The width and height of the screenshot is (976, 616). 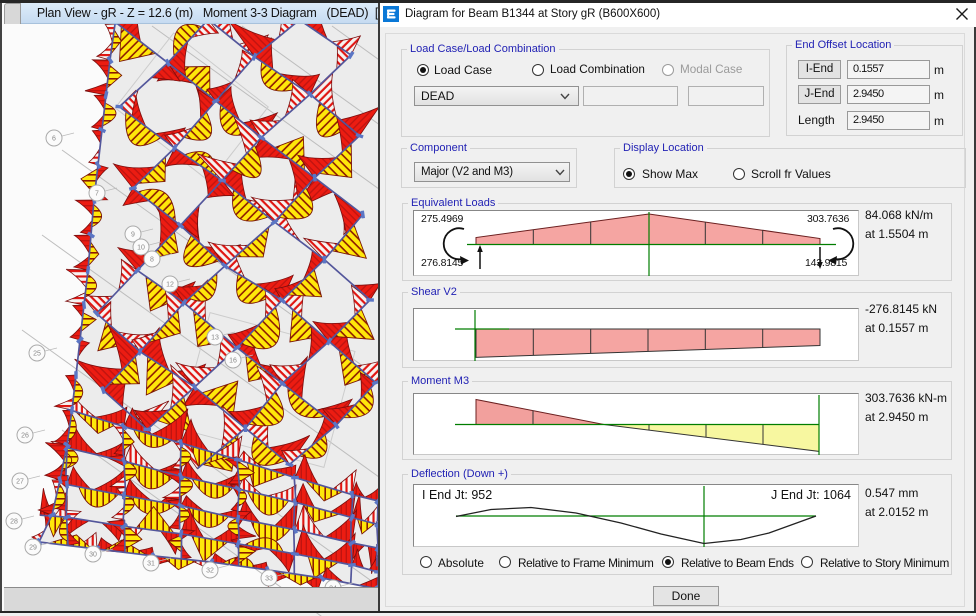 What do you see at coordinates (210, 571) in the screenshot?
I see `svg-text: 32` at bounding box center [210, 571].